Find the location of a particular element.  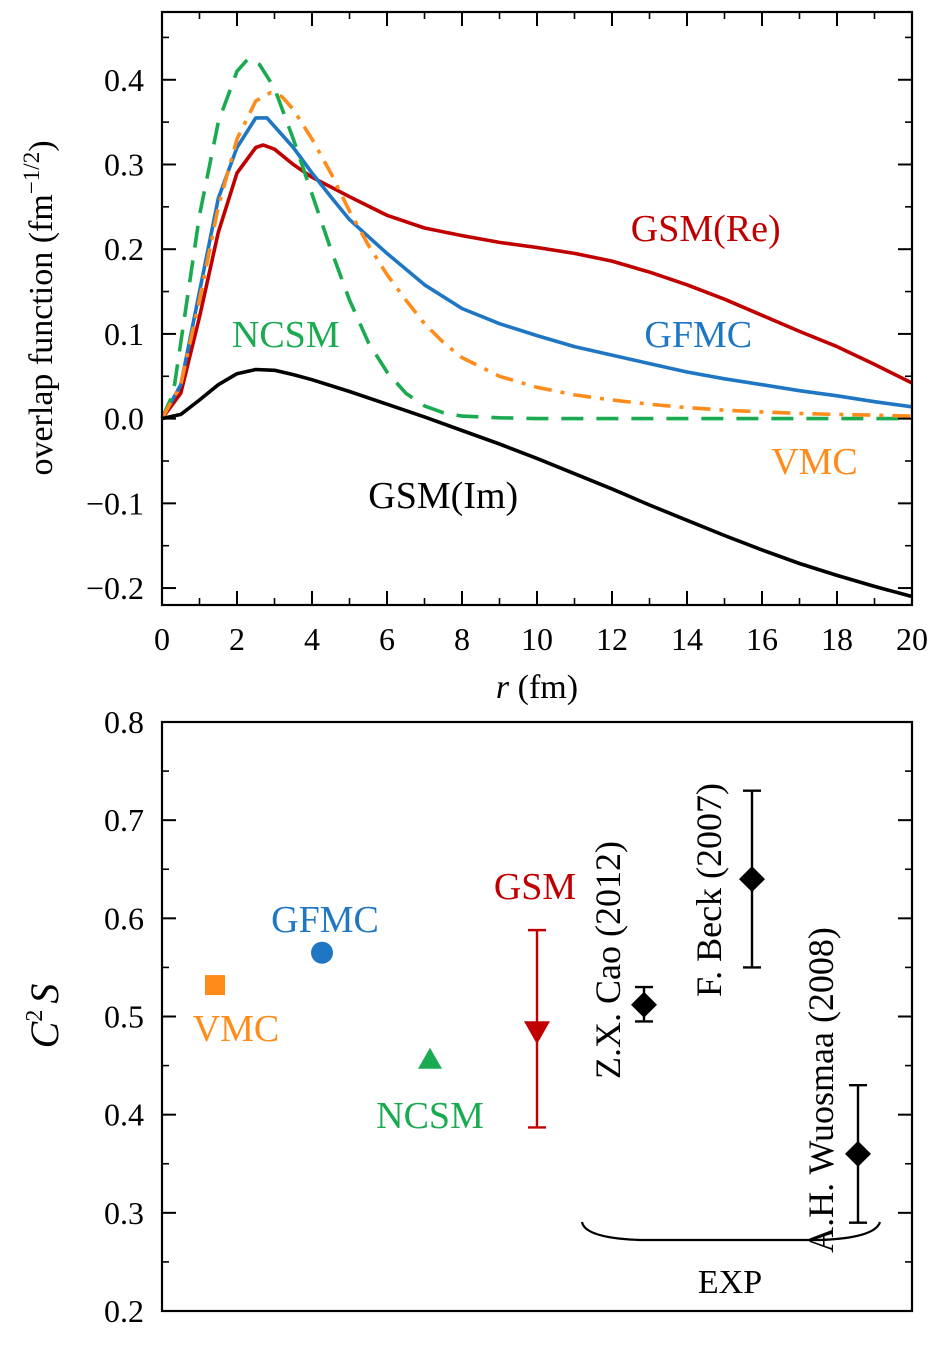

x-label-variable: r is located at coordinates (503, 687).